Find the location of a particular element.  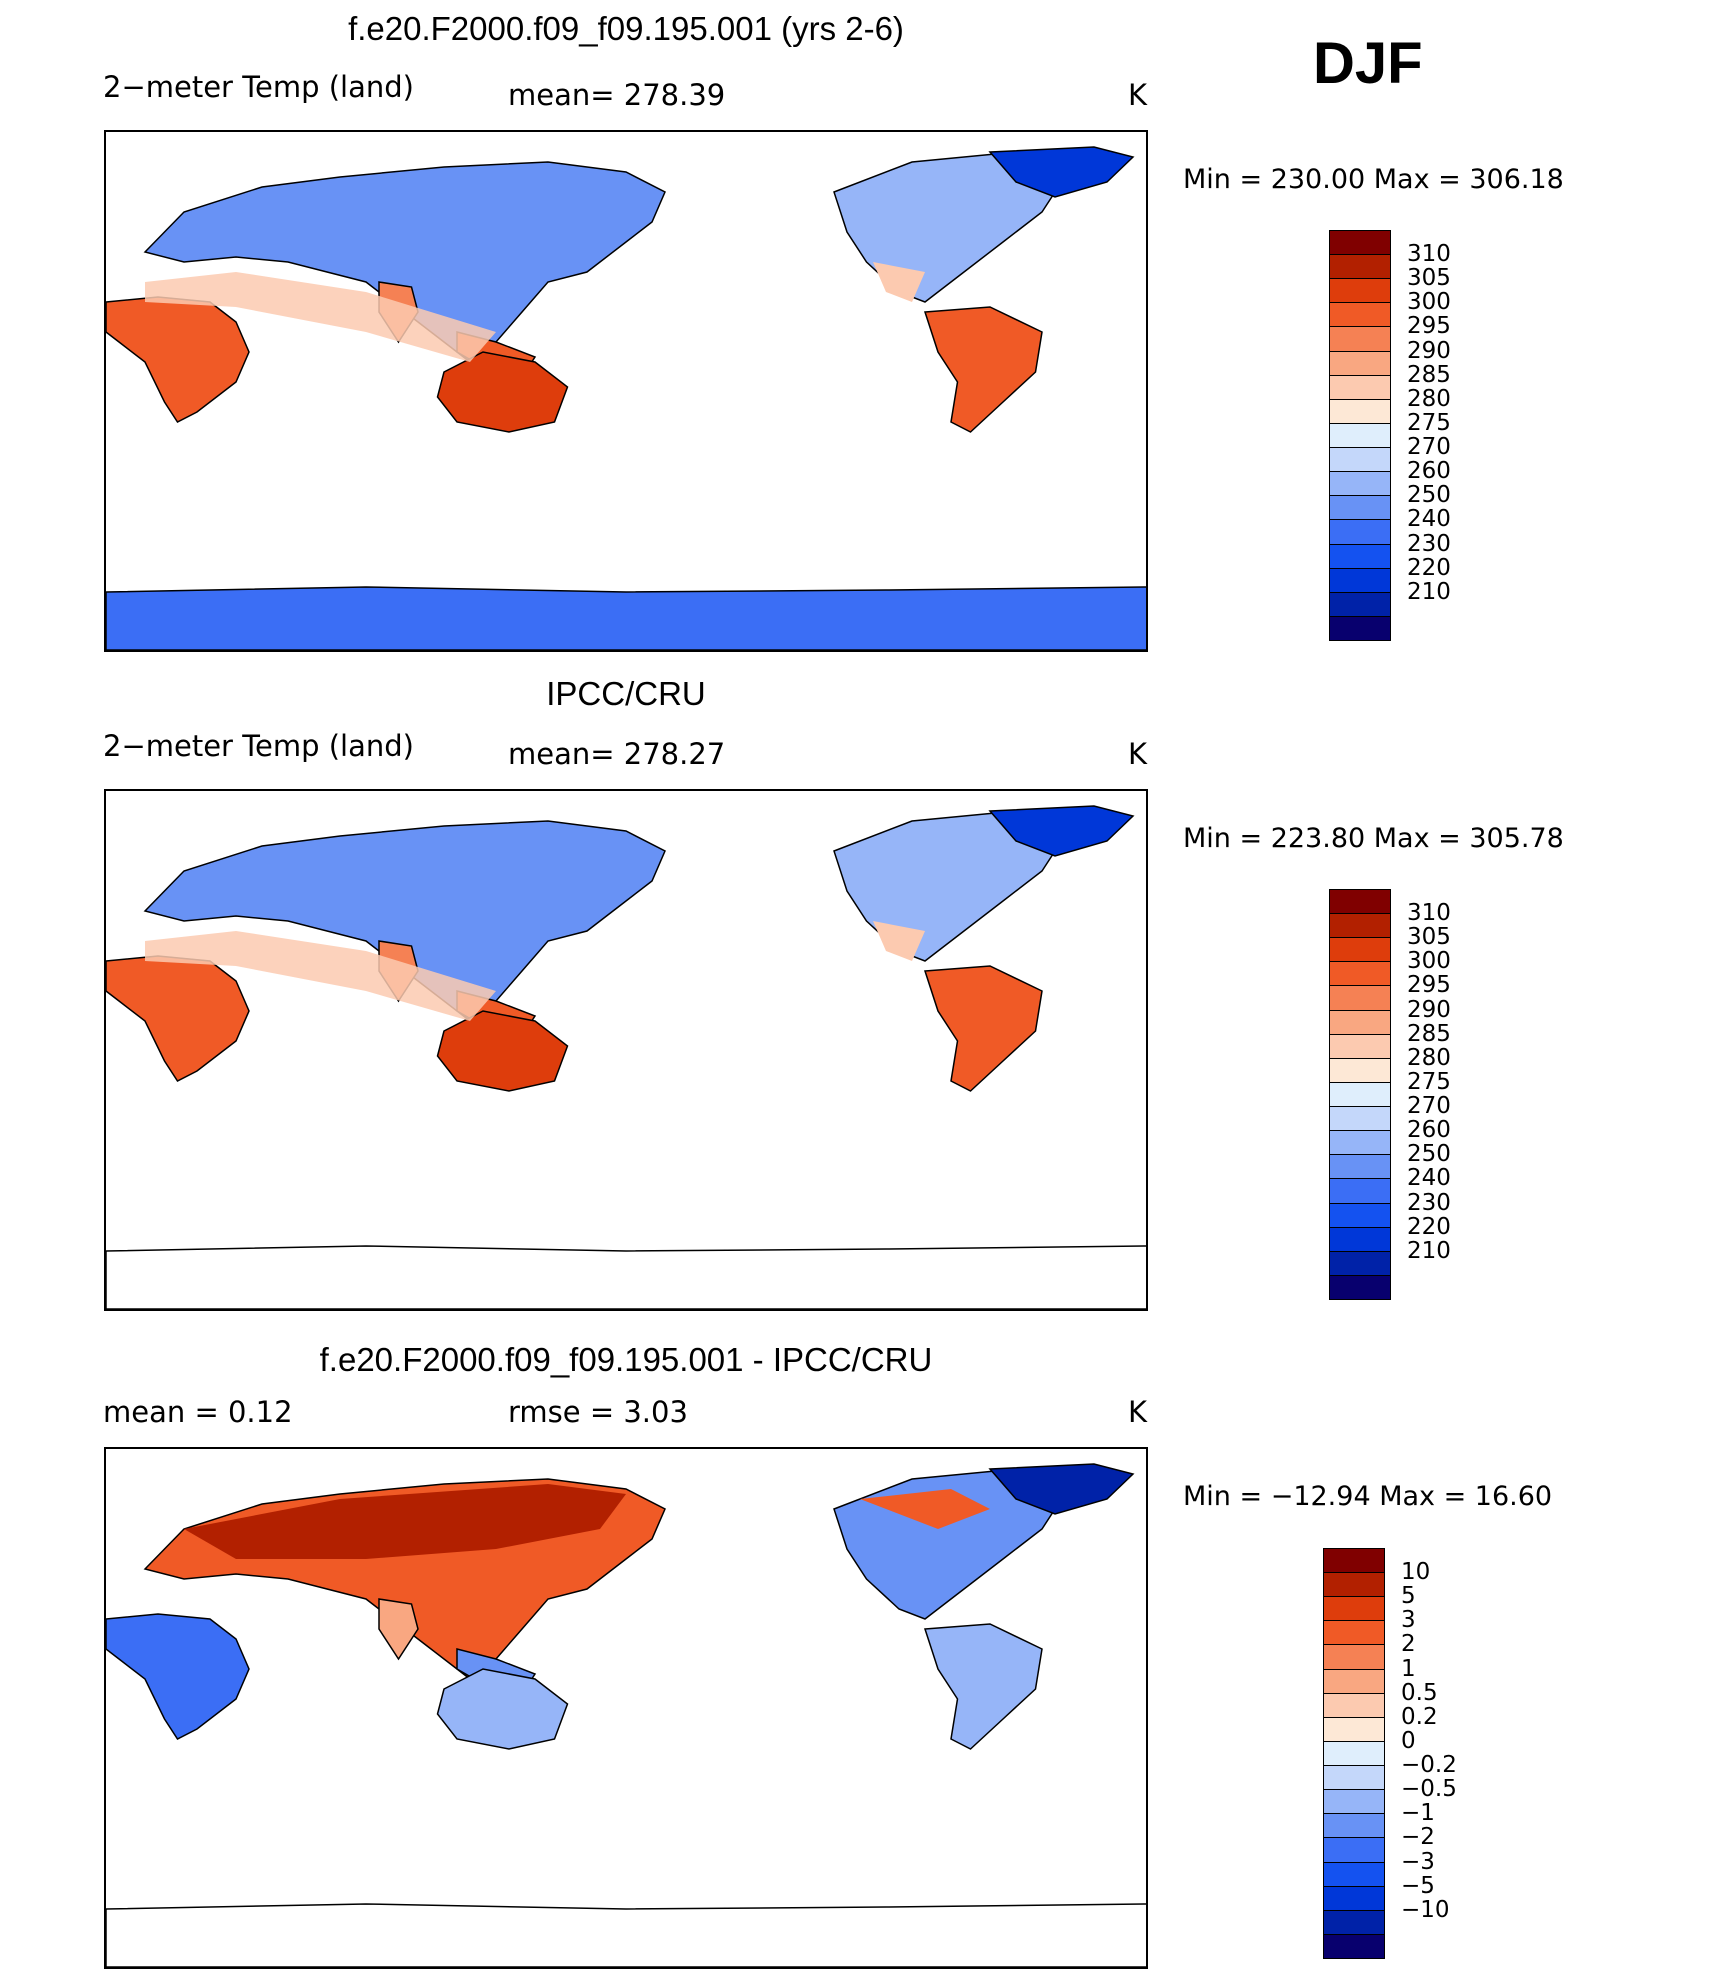

colorbar-label: 5 is located at coordinates (1408, 1596).